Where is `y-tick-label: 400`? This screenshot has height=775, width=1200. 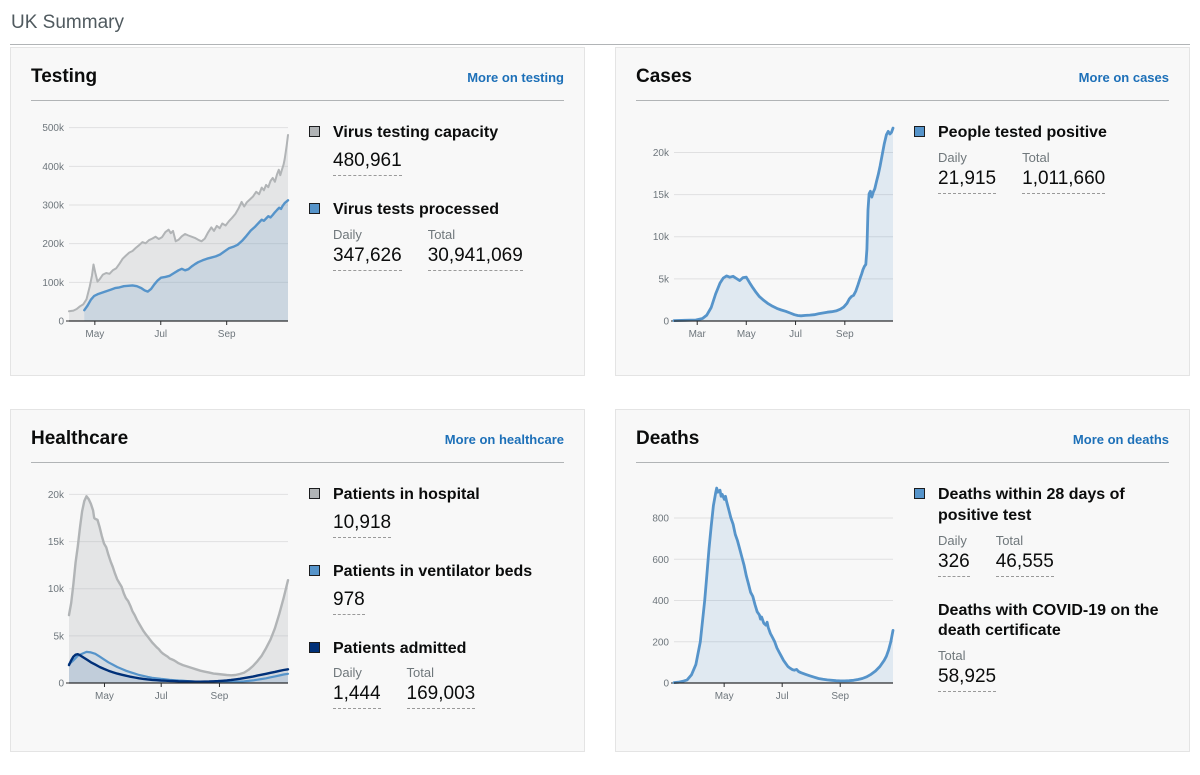 y-tick-label: 400 is located at coordinates (660, 601).